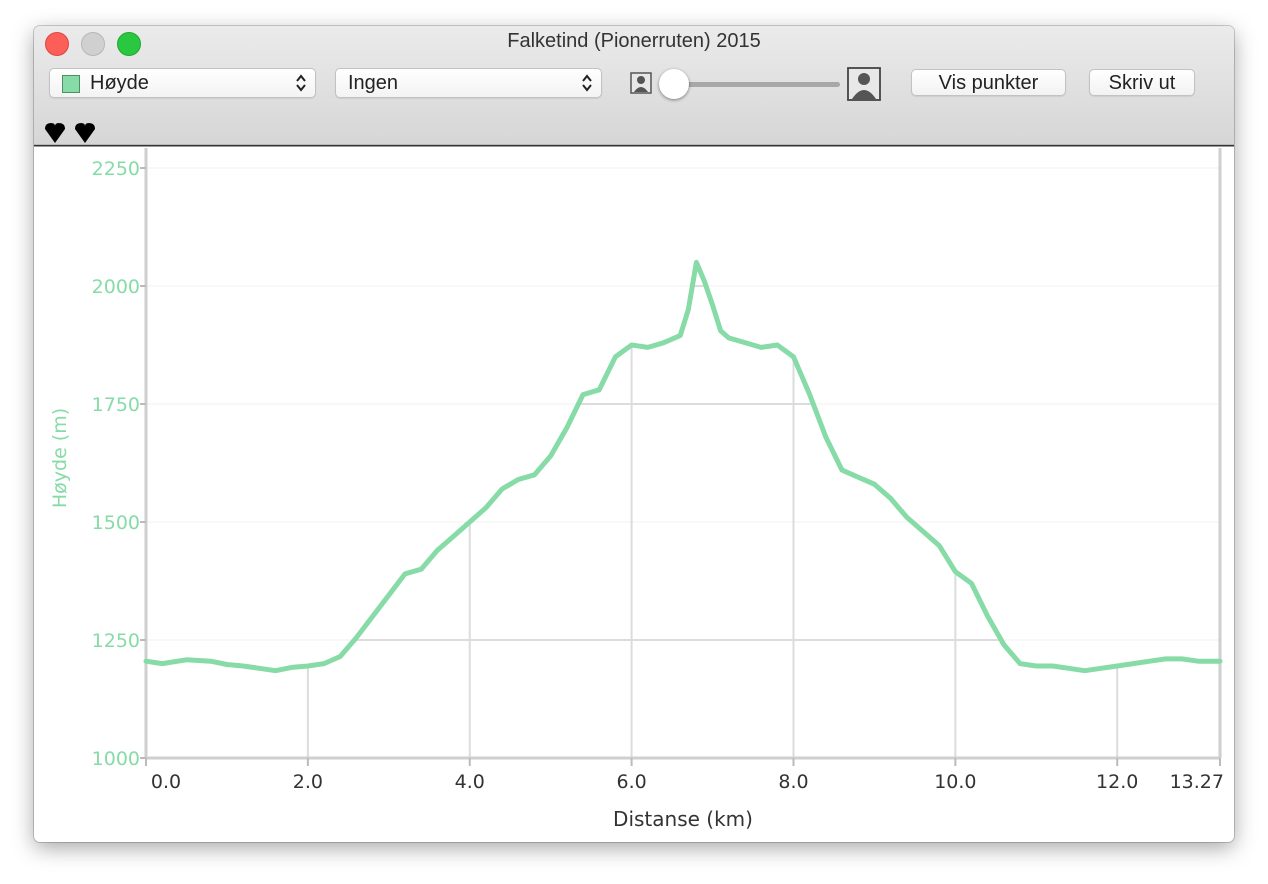 This screenshot has height=884, width=1268. I want to click on window-title: Falketind (Pionerruten) 2015, so click(634, 41).